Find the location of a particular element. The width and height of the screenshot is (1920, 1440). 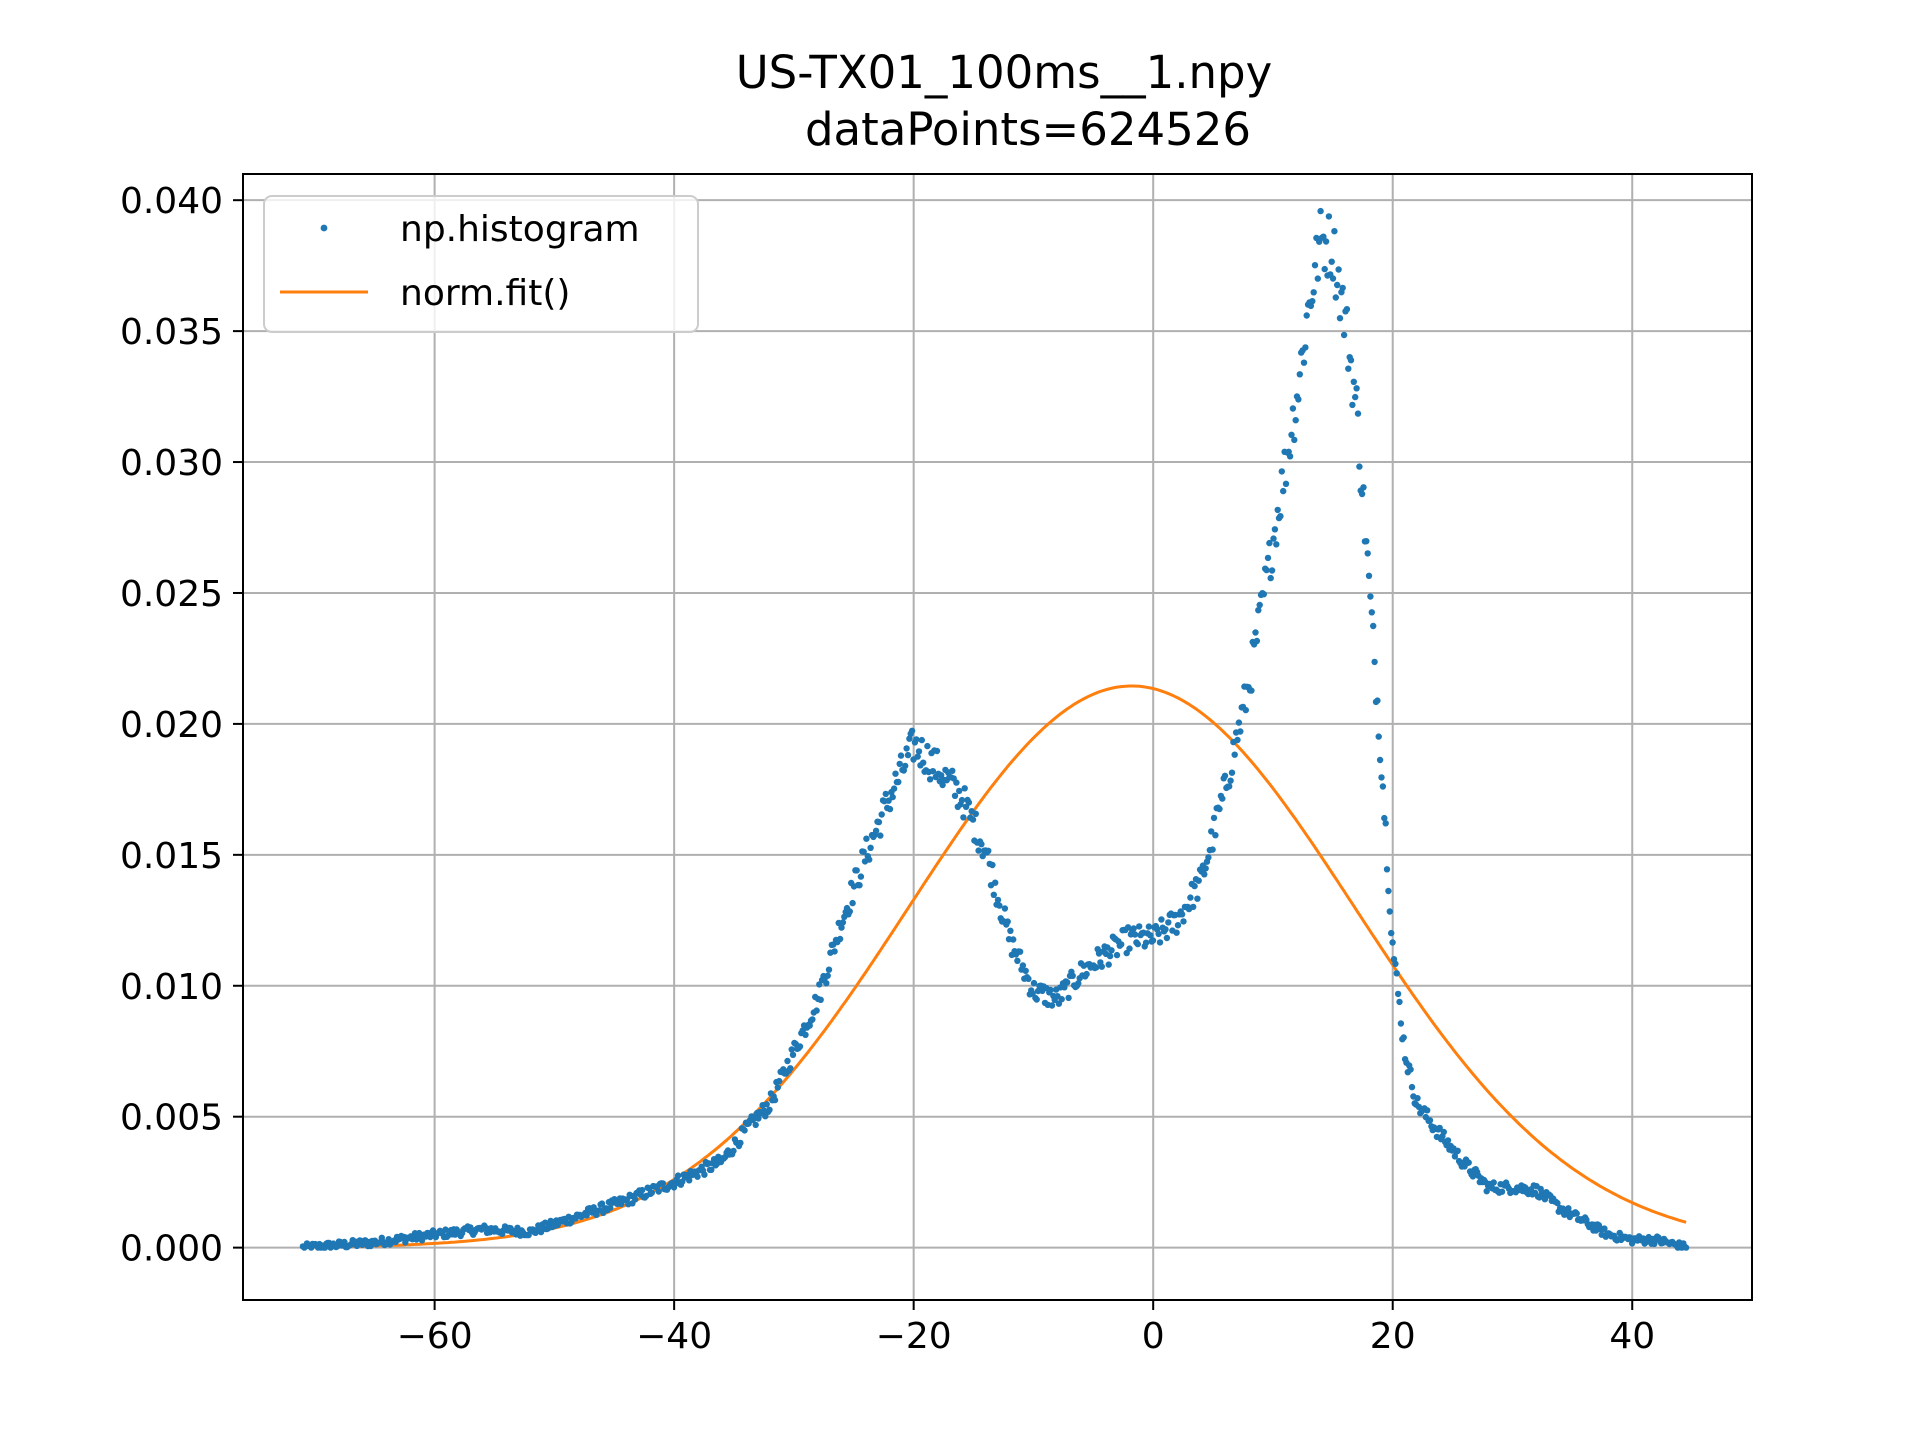

x-axis: −60 −40 −20 0 20 40 is located at coordinates (1026, 1328).